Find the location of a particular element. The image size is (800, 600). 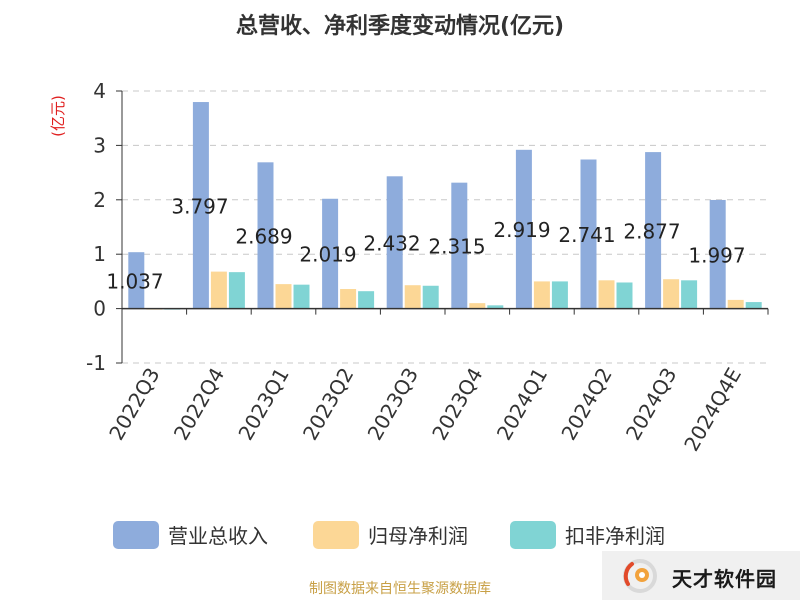

bar-1-2024Q2 is located at coordinates (606, 294).